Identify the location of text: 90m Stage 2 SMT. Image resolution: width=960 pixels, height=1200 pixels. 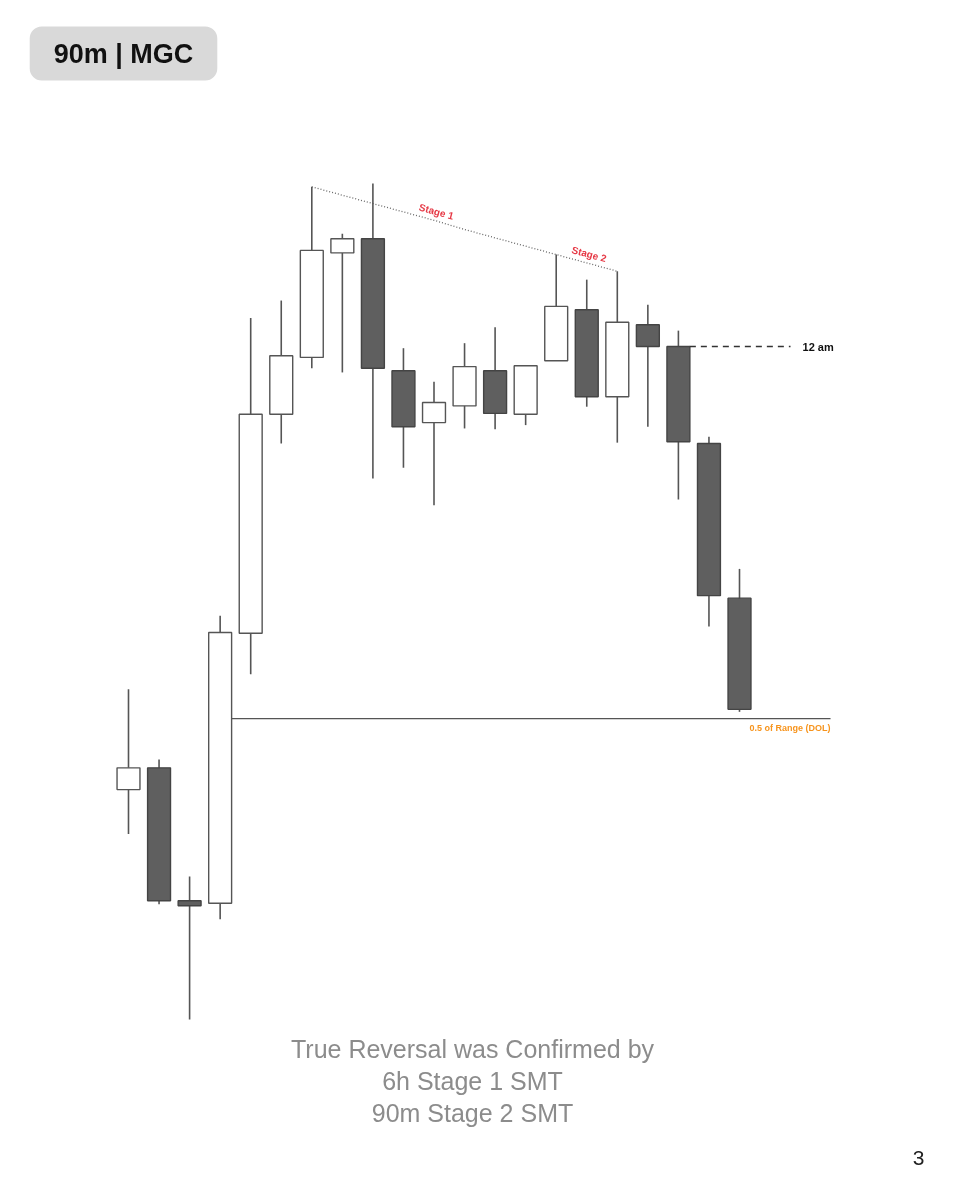
(472, 1112).